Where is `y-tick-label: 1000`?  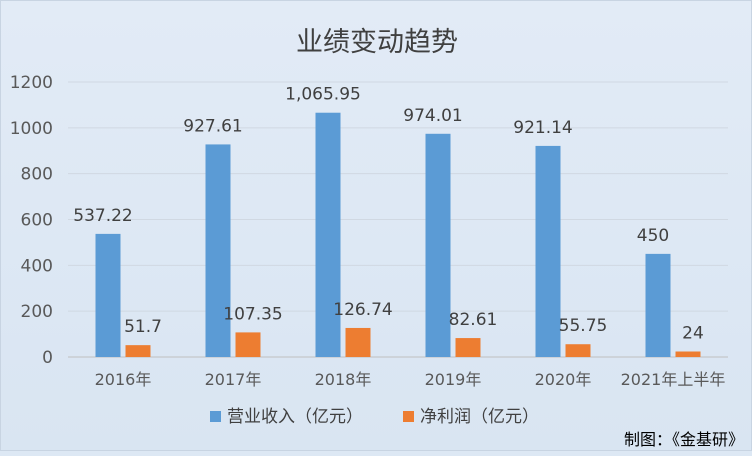 y-tick-label: 1000 is located at coordinates (31, 129).